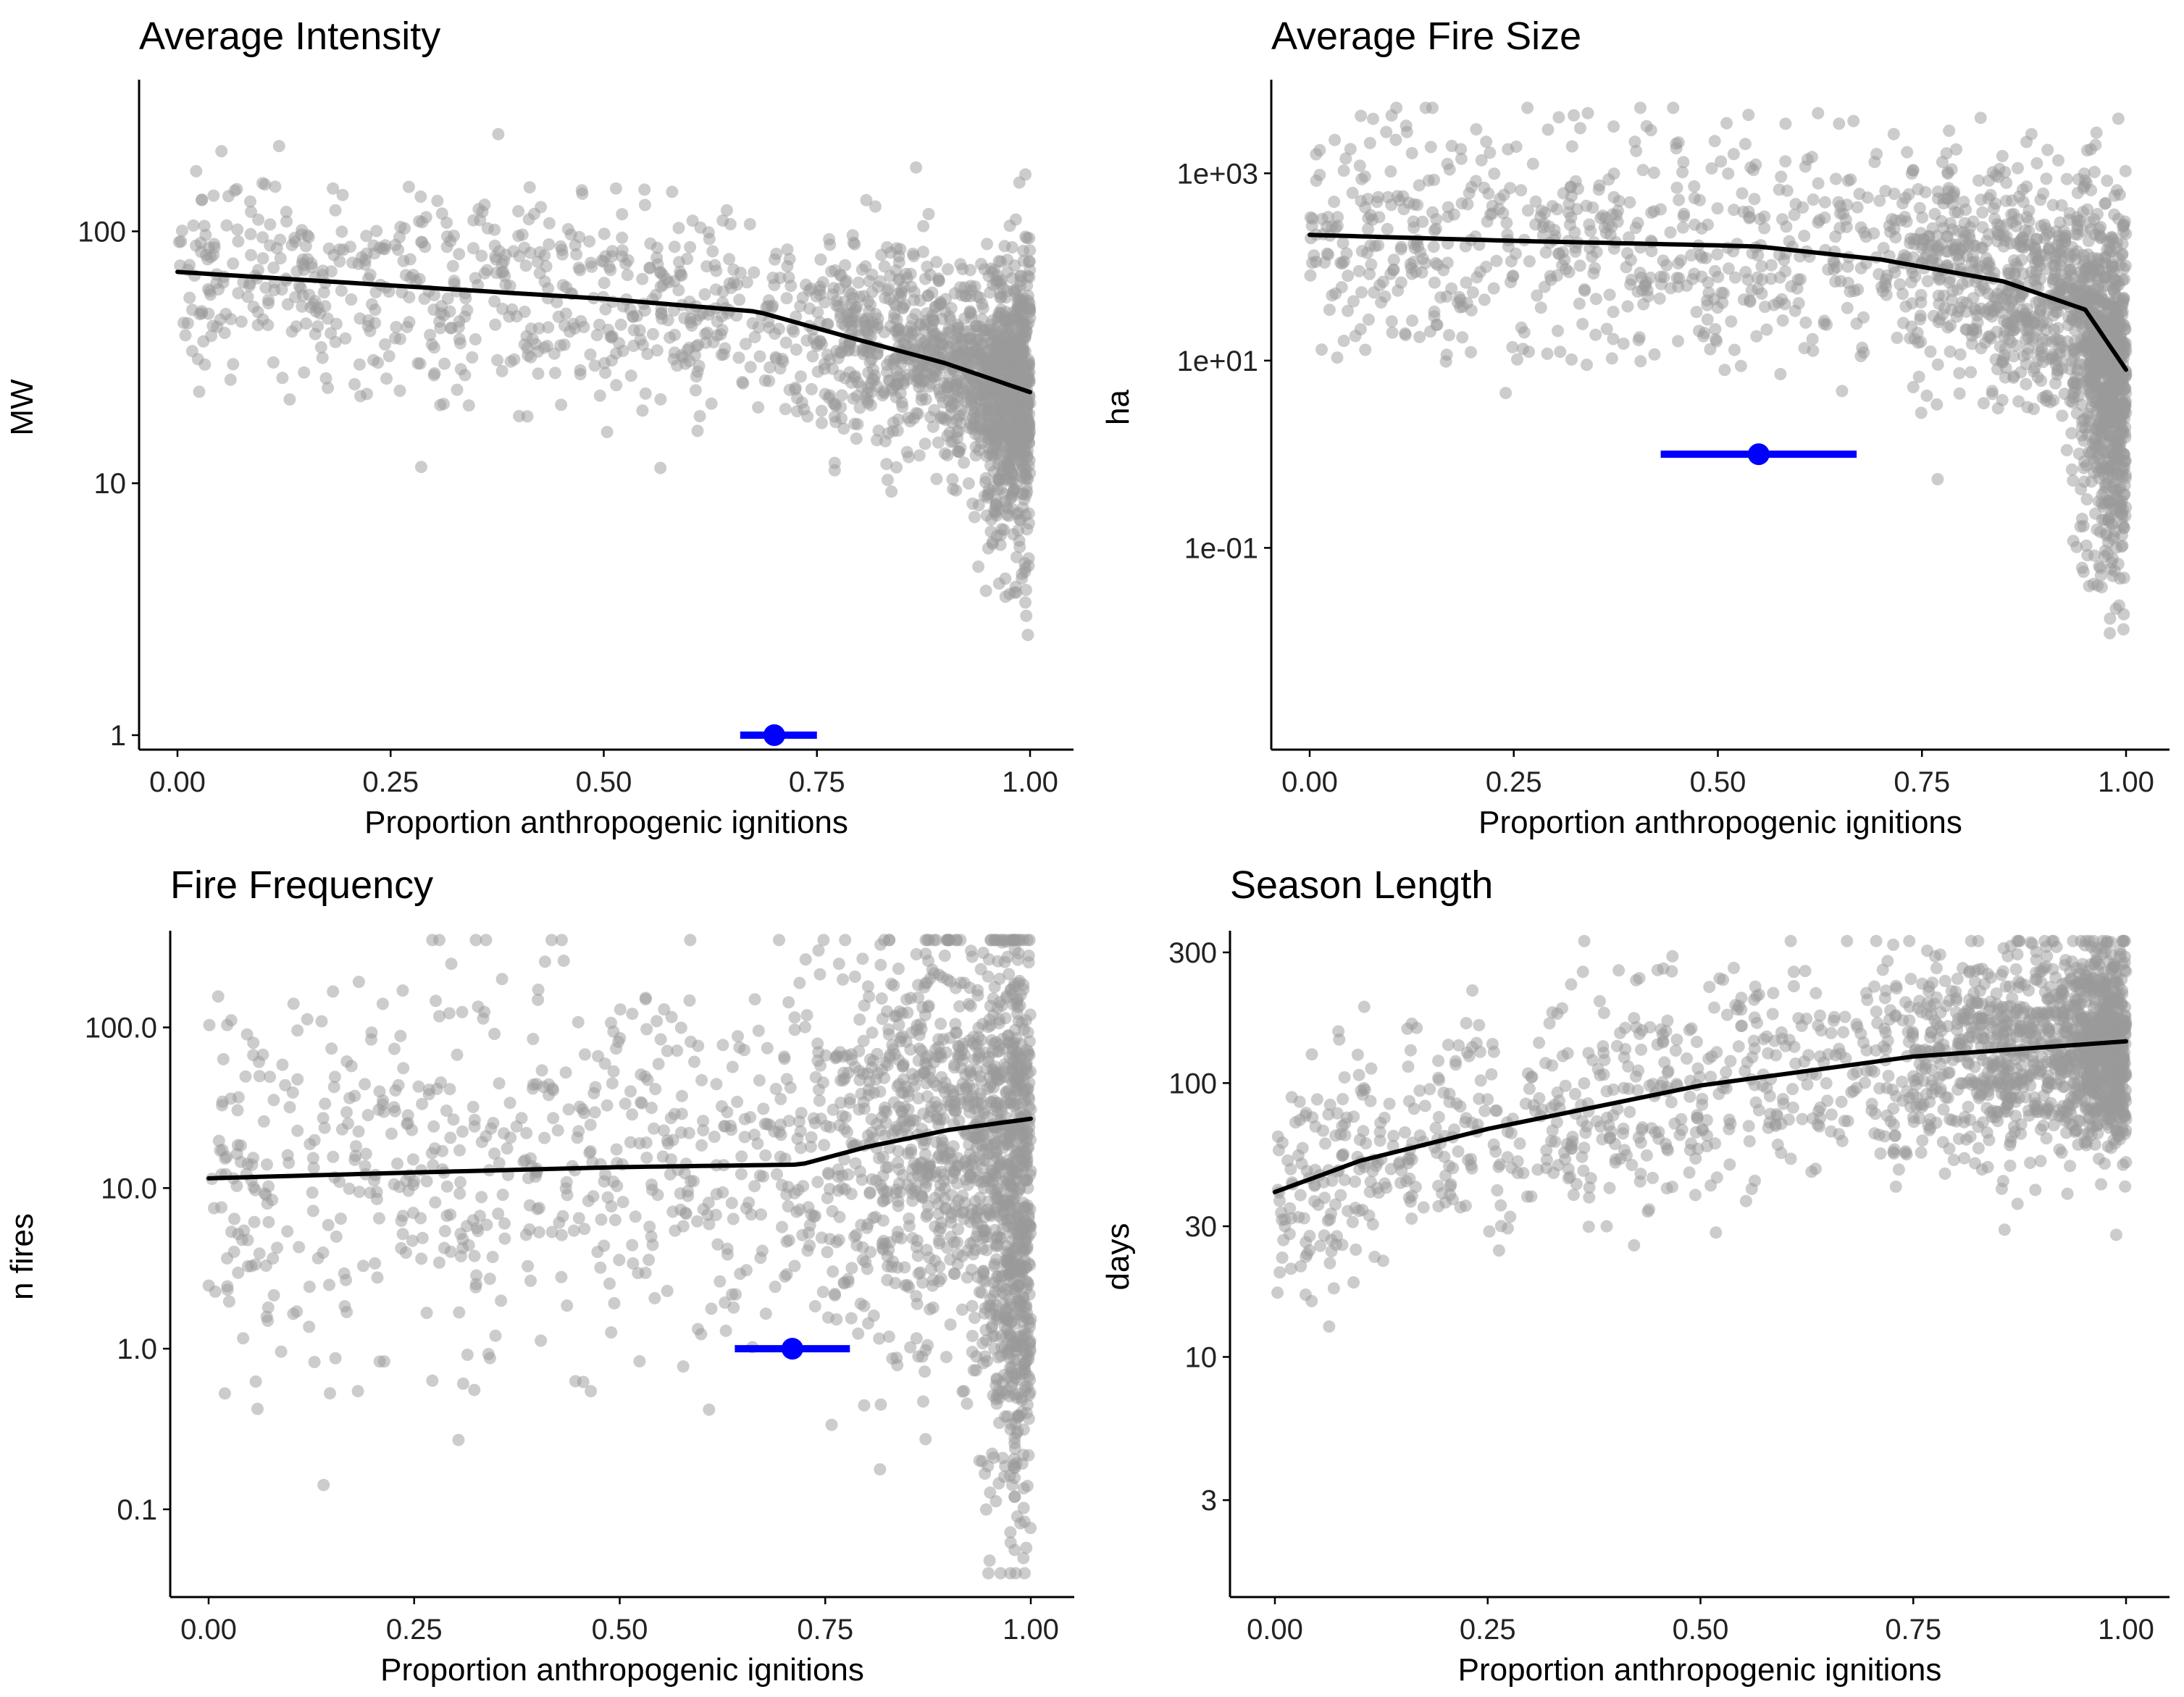 The height and width of the screenshot is (1697, 2184). Describe the element at coordinates (604, 384) in the screenshot. I see `scatter-points` at that location.